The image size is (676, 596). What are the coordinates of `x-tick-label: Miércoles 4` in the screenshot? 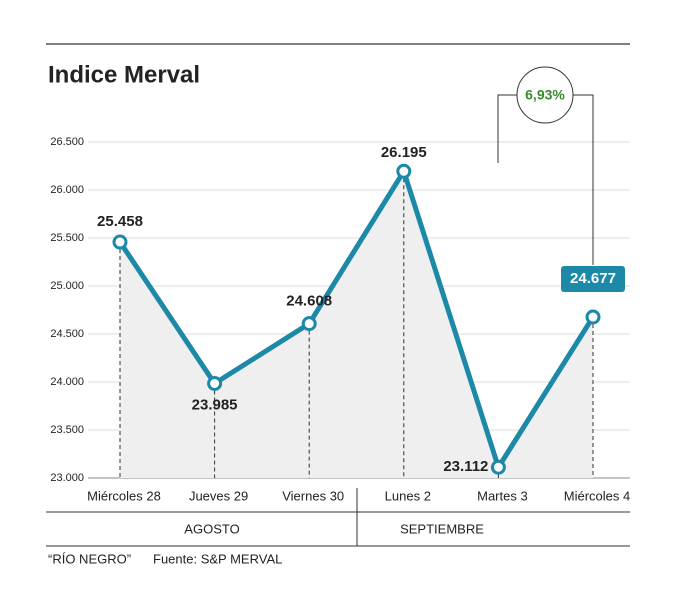 It's located at (597, 495).